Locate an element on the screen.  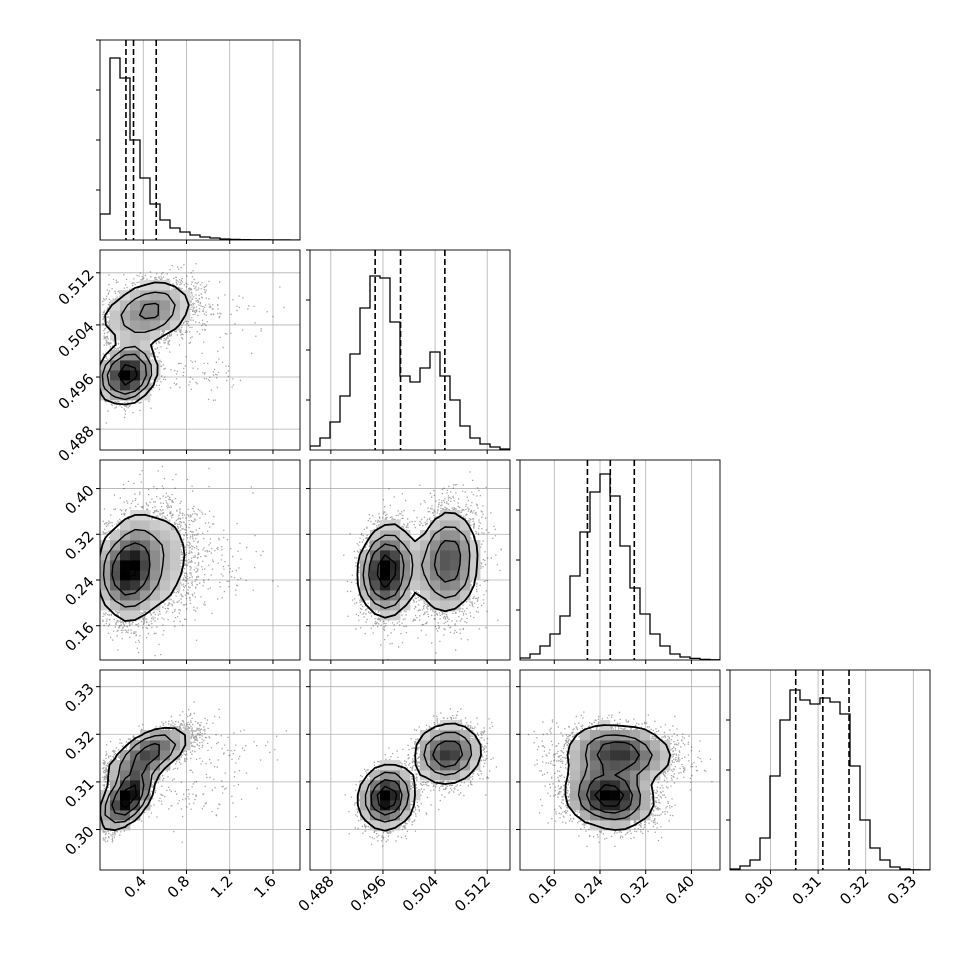
x-tick-label: 0.40 is located at coordinates (680, 890).